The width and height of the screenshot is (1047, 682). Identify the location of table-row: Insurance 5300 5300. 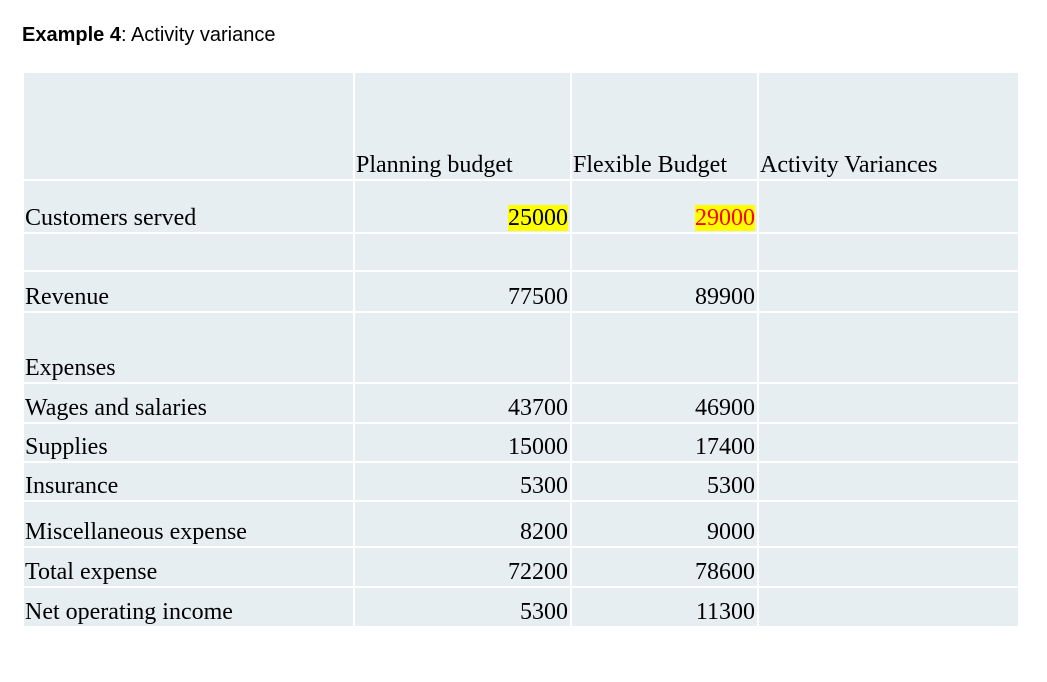
(521, 481).